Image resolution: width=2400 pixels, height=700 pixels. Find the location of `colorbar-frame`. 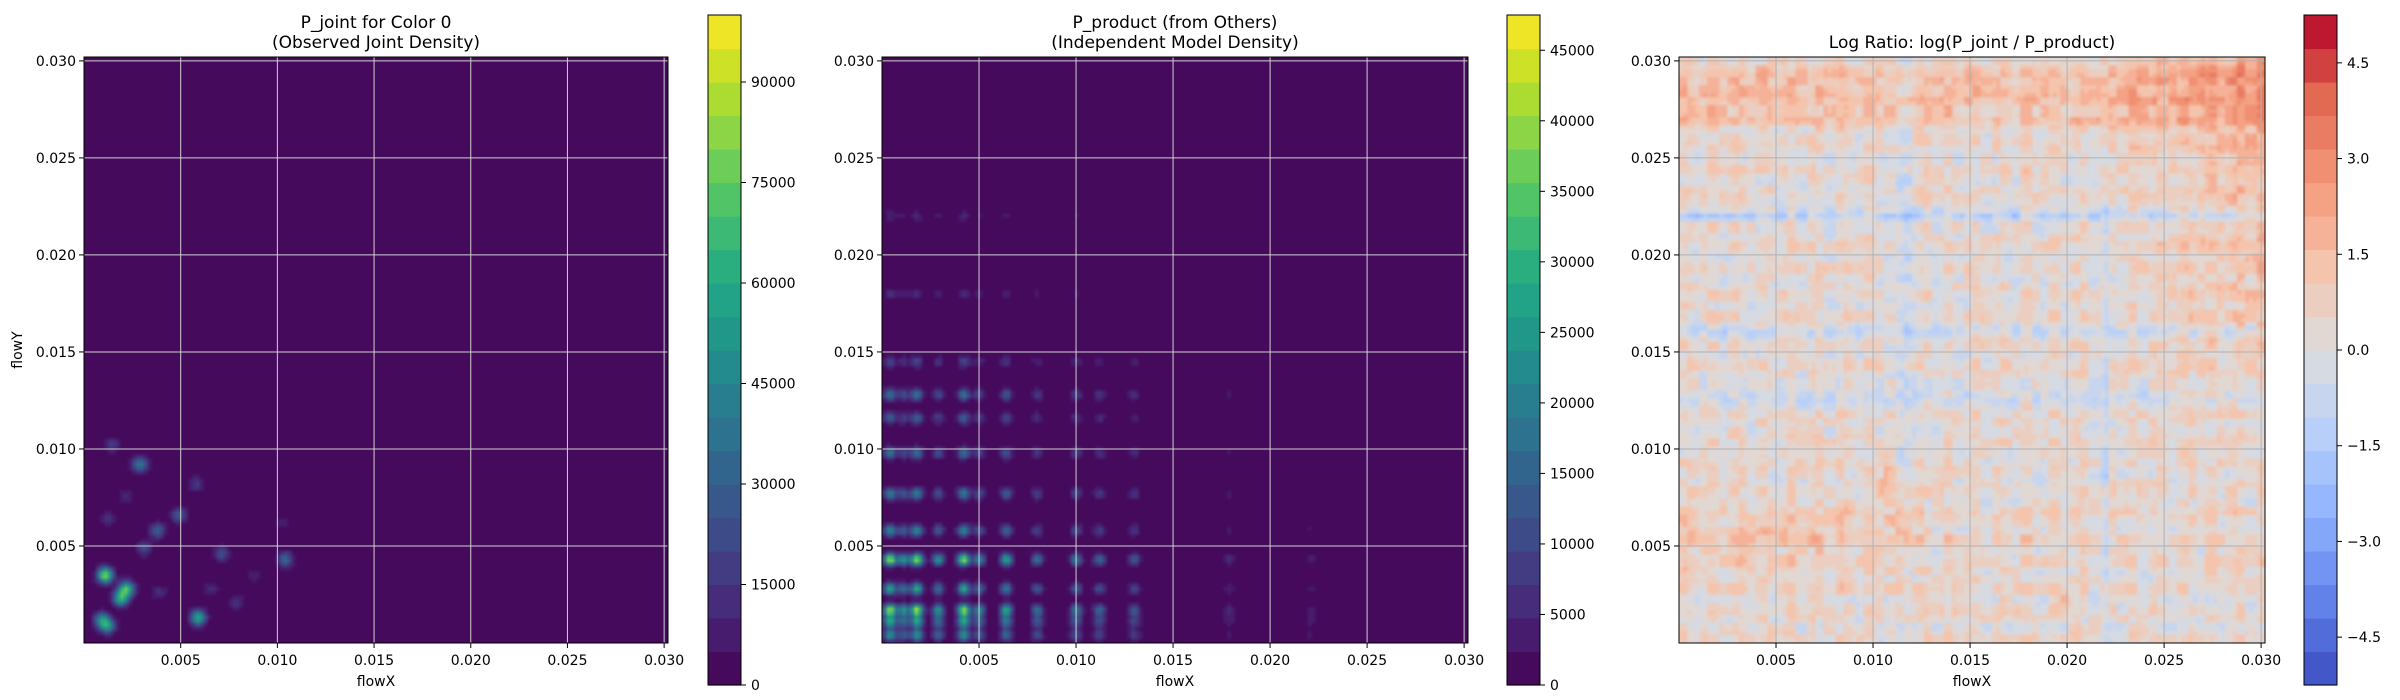

colorbar-frame is located at coordinates (1523, 350).